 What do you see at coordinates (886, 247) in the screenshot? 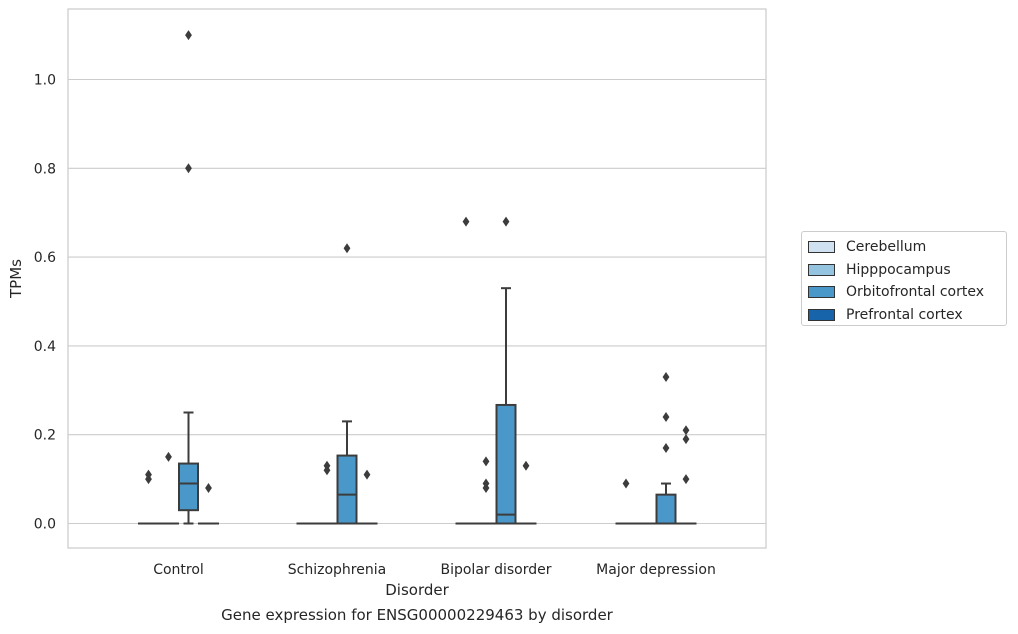
I see `legend-label: Cerebellum` at bounding box center [886, 247].